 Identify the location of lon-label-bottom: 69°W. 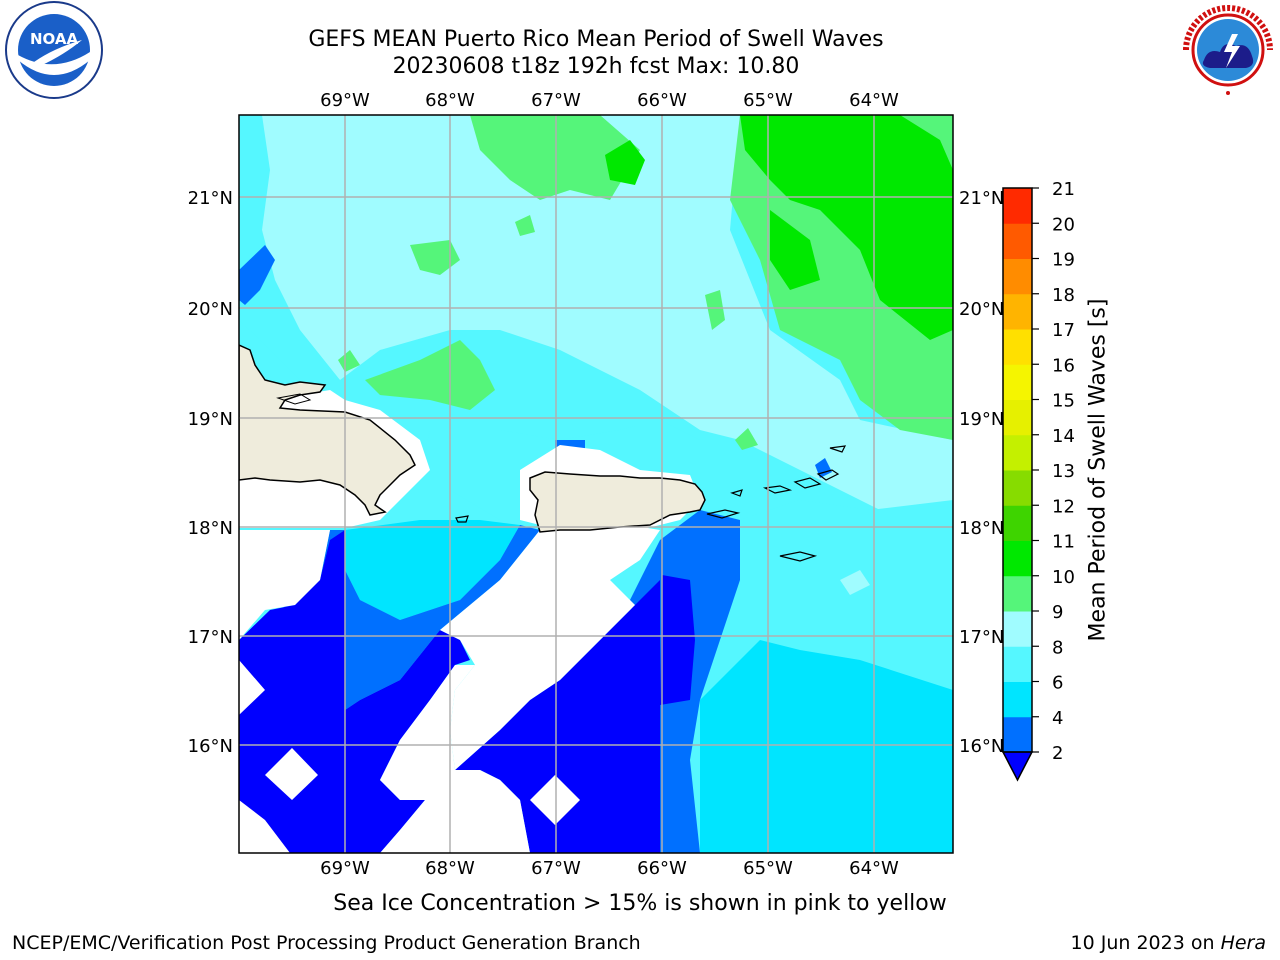
(345, 868).